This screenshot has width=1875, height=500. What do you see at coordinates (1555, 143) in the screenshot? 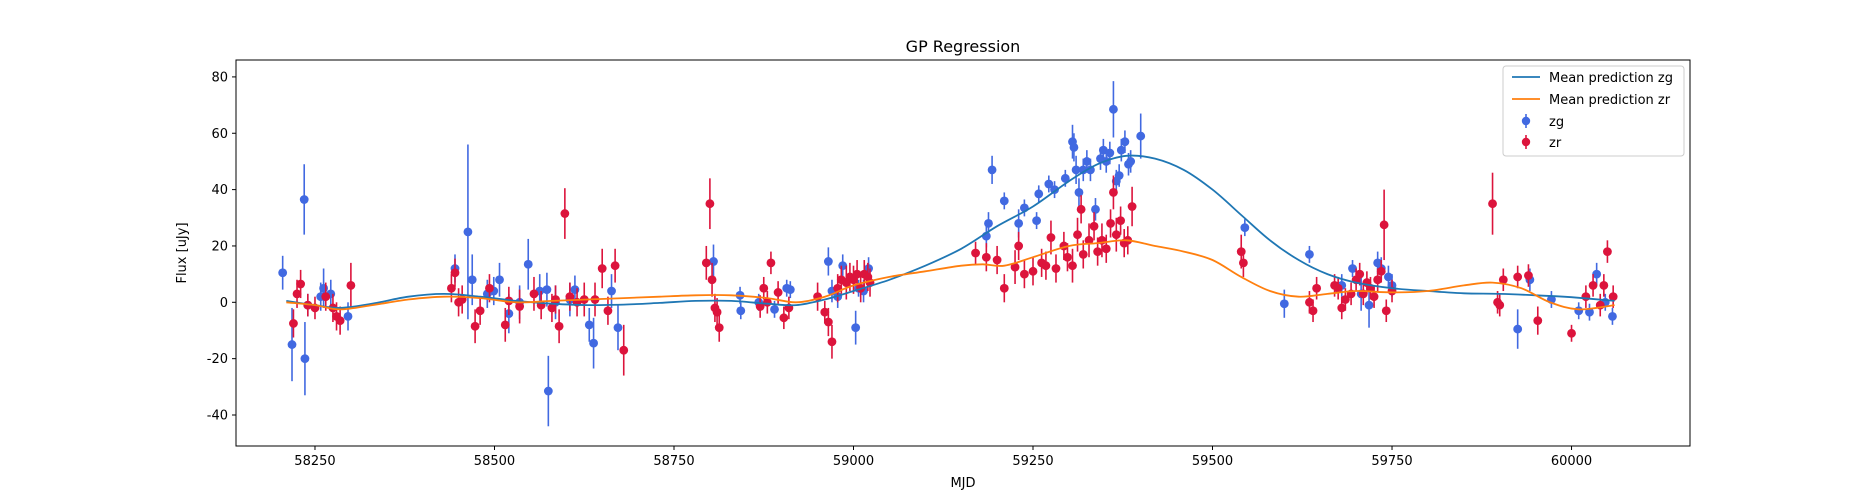
I see `legend-label-zr: zr` at bounding box center [1555, 143].